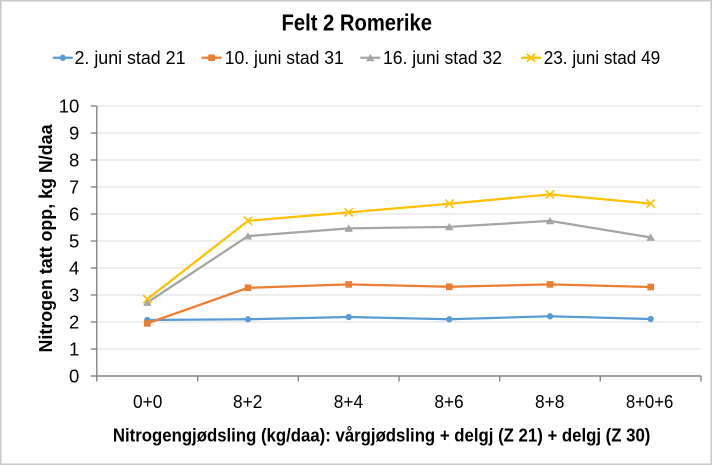 This screenshot has height=465, width=712. What do you see at coordinates (74, 213) in the screenshot?
I see `svg-text: 6` at bounding box center [74, 213].